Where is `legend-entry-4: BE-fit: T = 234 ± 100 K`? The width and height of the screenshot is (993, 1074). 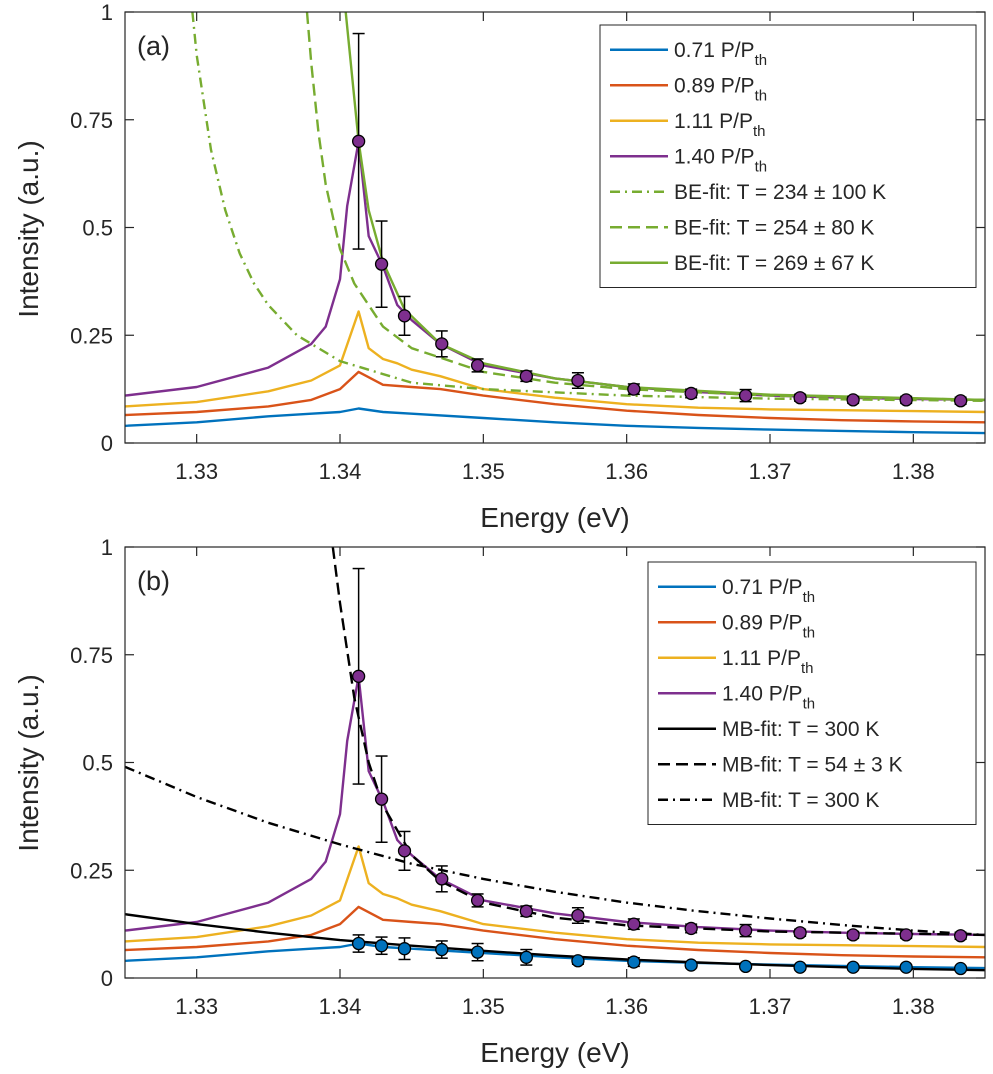
legend-entry-4: BE-fit: T = 234 ± 100 K is located at coordinates (780, 192).